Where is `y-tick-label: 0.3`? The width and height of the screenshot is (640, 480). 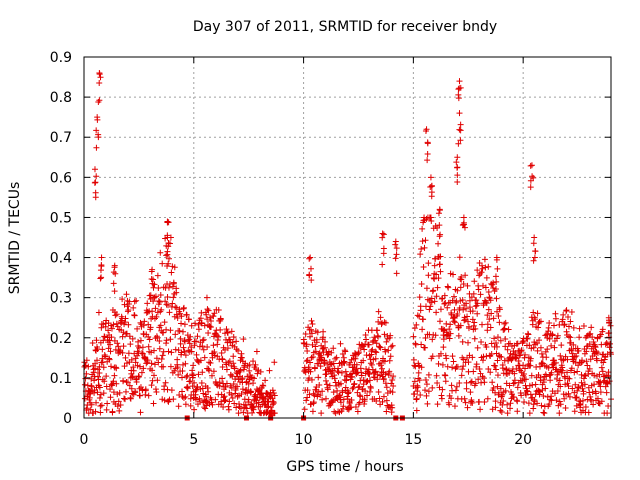
y-tick-label: 0.3 is located at coordinates (61, 299).